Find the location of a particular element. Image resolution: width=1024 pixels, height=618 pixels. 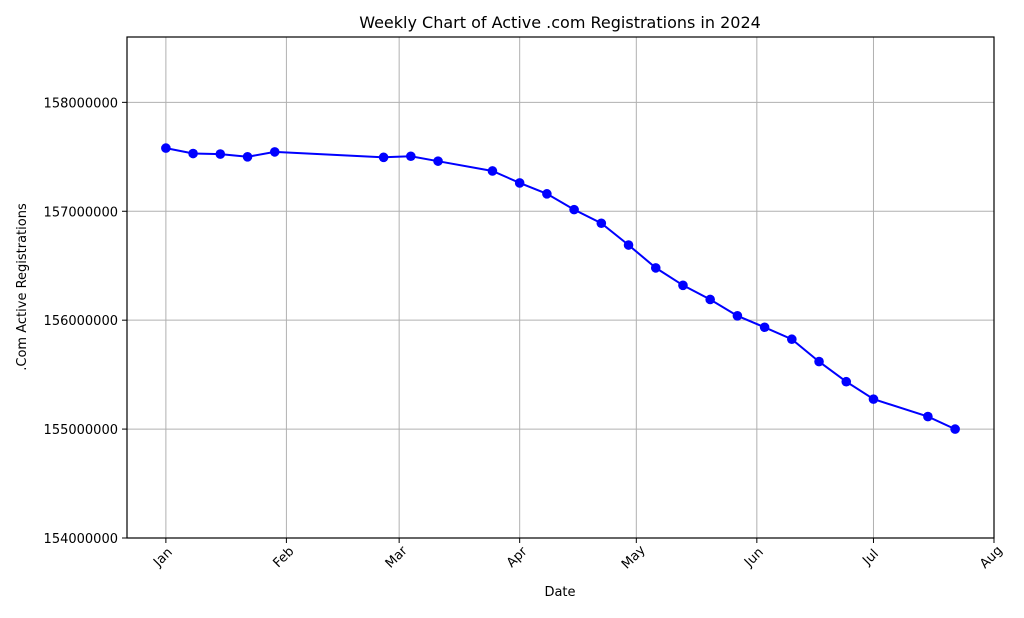

x-axis-label: Date is located at coordinates (559, 592).